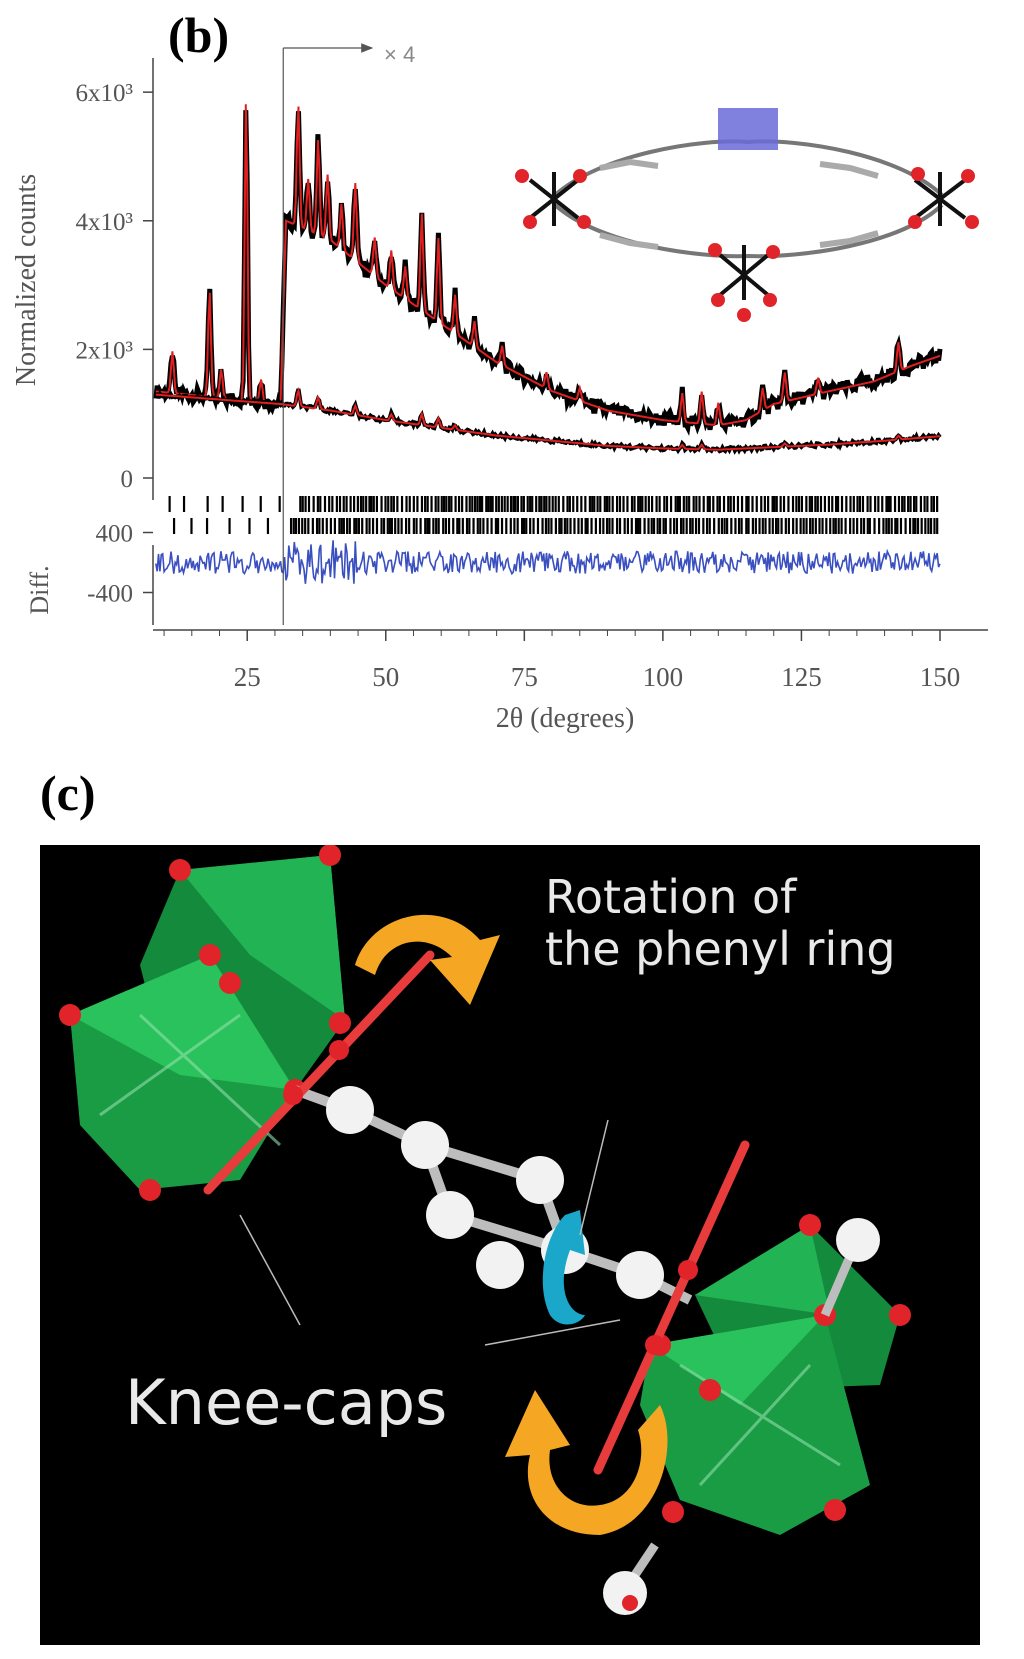 The image size is (1024, 1659). Describe the element at coordinates (115, 534) in the screenshot. I see `diff-tick-label: 400` at that location.